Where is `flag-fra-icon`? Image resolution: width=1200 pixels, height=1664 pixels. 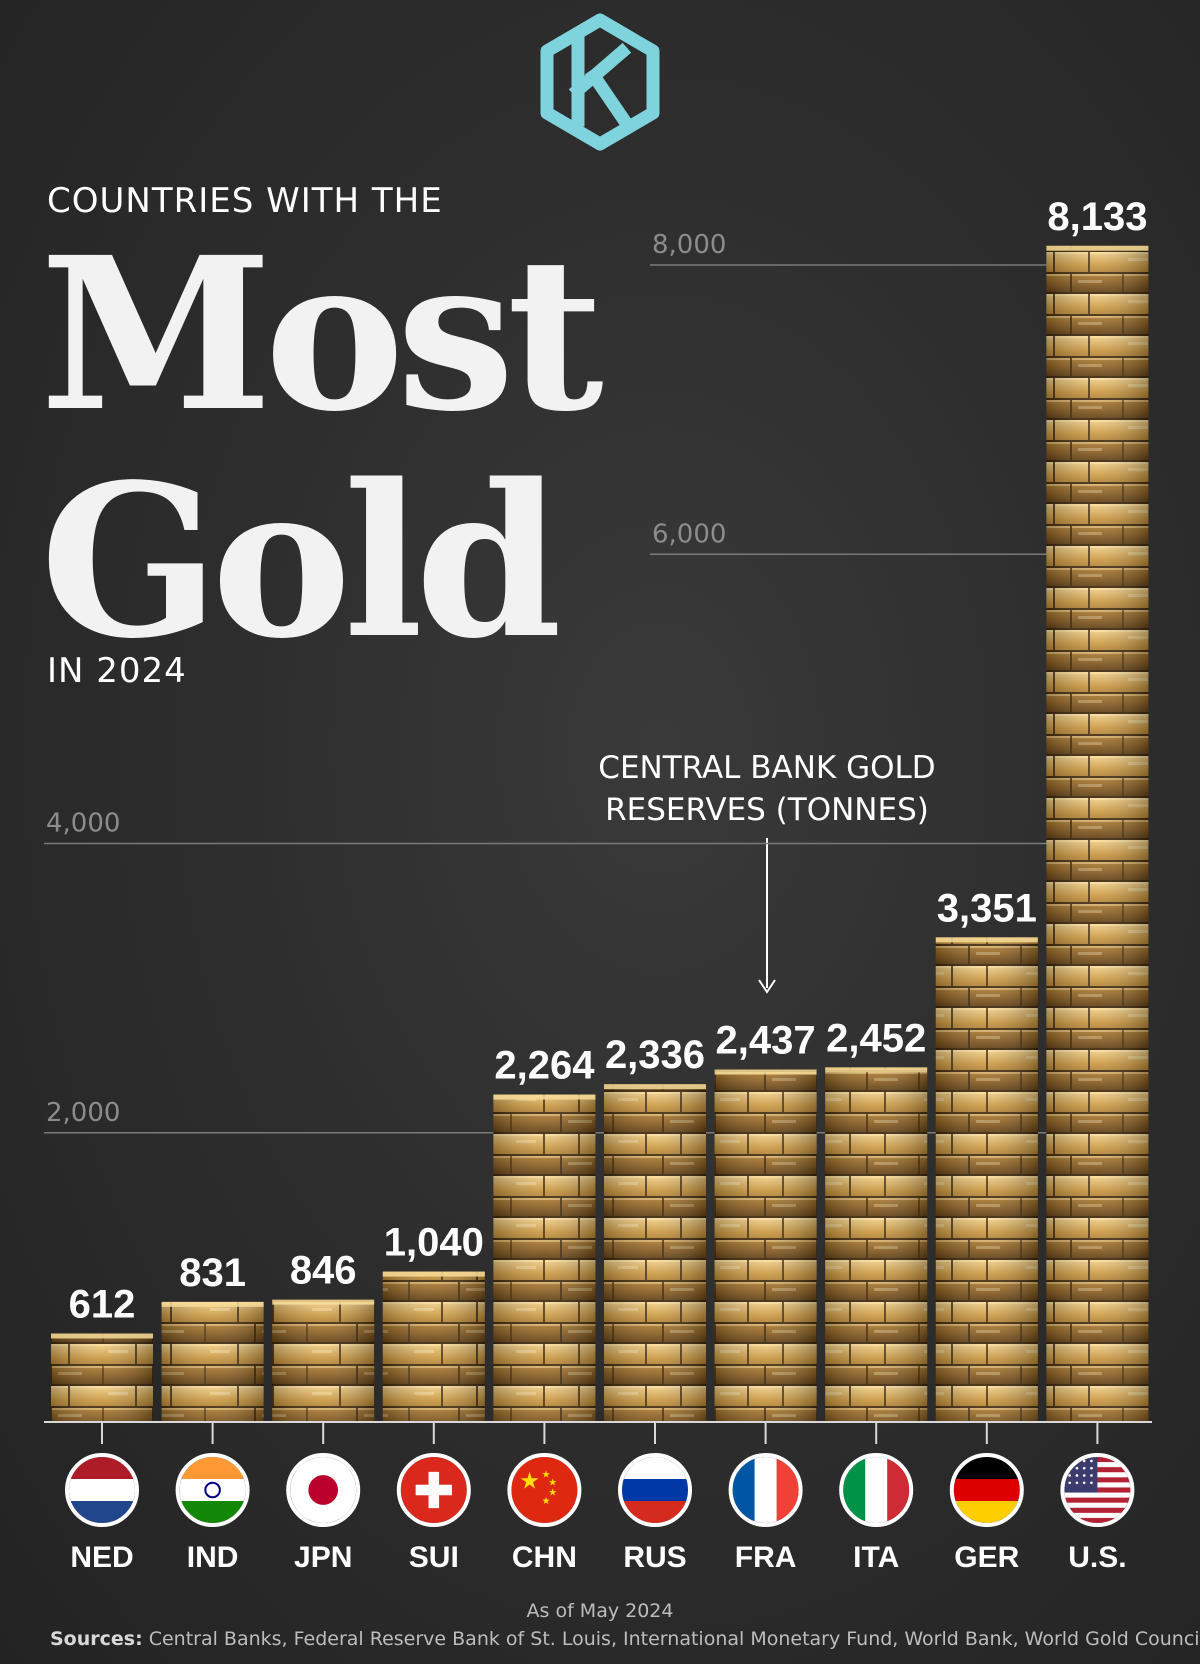 flag-fra-icon is located at coordinates (765, 1490).